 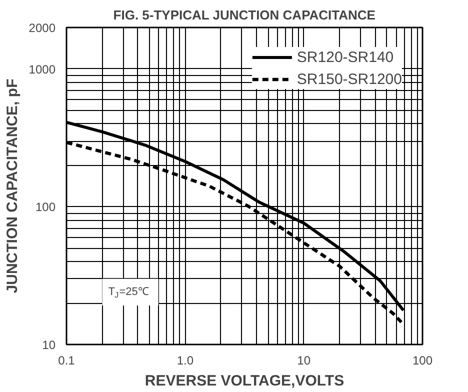 I want to click on y-axis-title: JUNCTION CAPACITANCE, pF, so click(x=12, y=186).